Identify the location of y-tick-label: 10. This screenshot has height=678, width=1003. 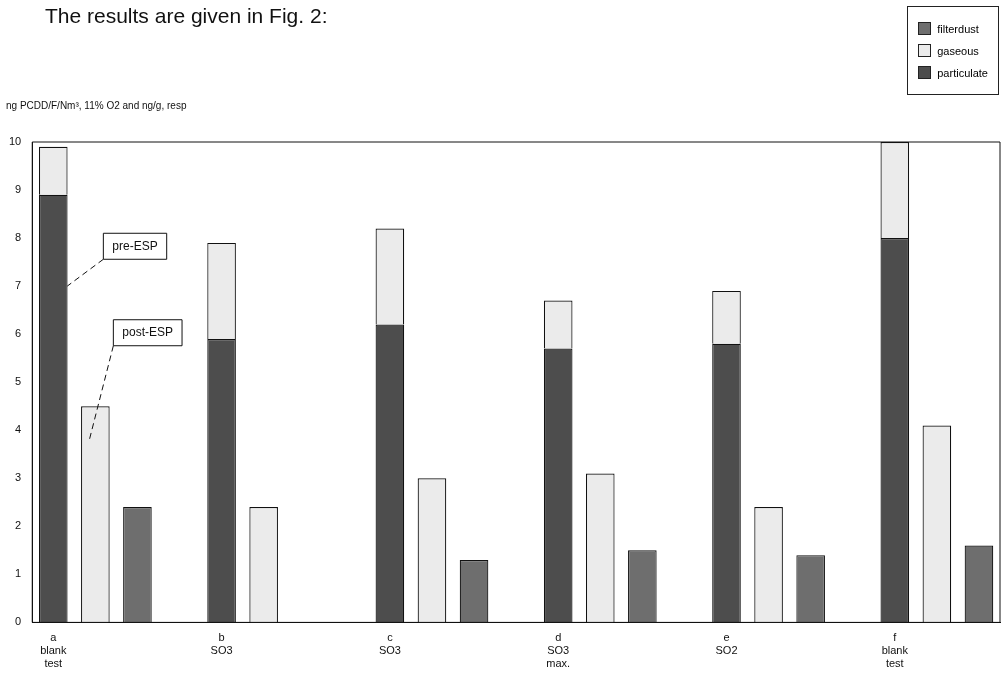
(15, 141).